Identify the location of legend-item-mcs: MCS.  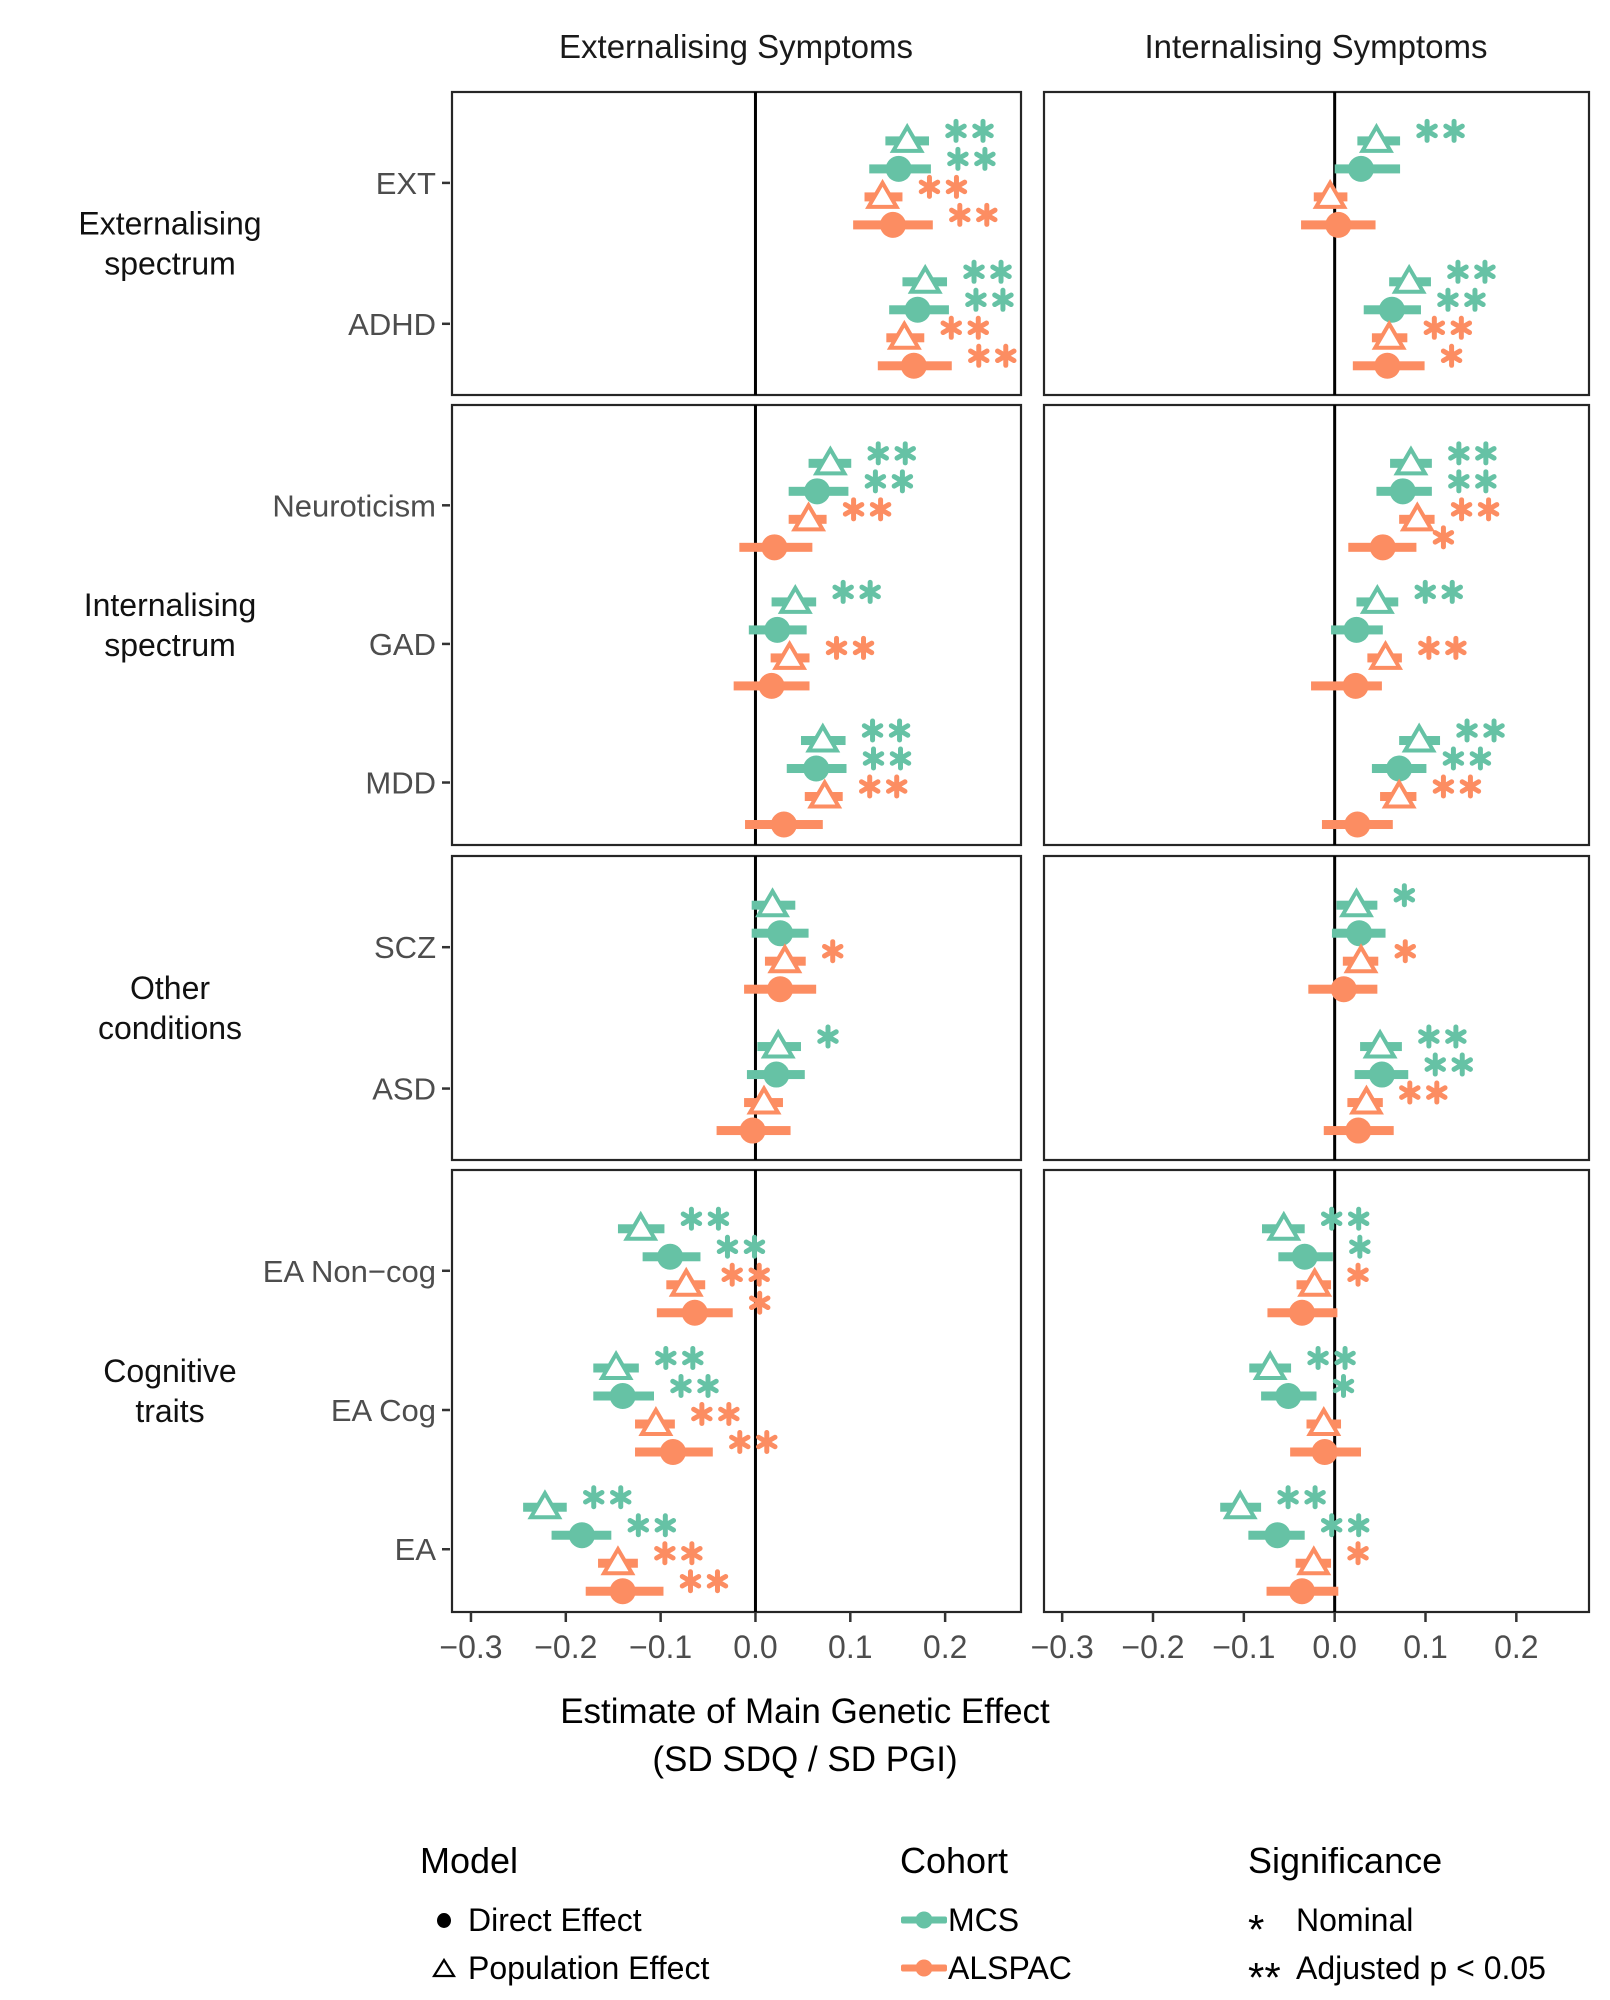
(986, 1920).